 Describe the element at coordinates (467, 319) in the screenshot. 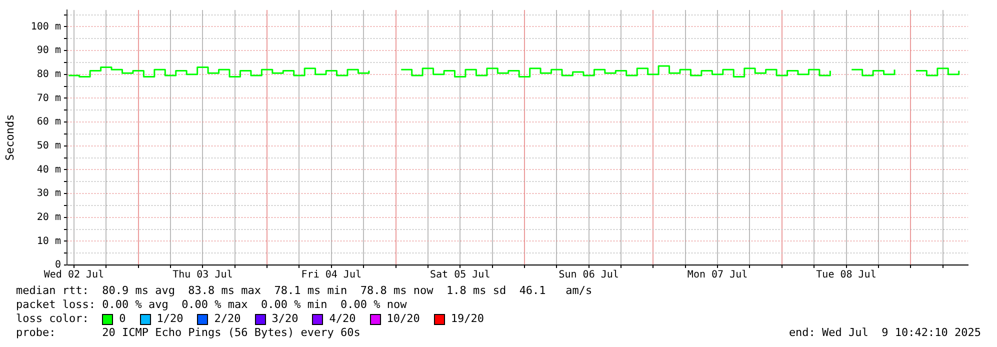

I see `legend-label: 19/20` at that location.